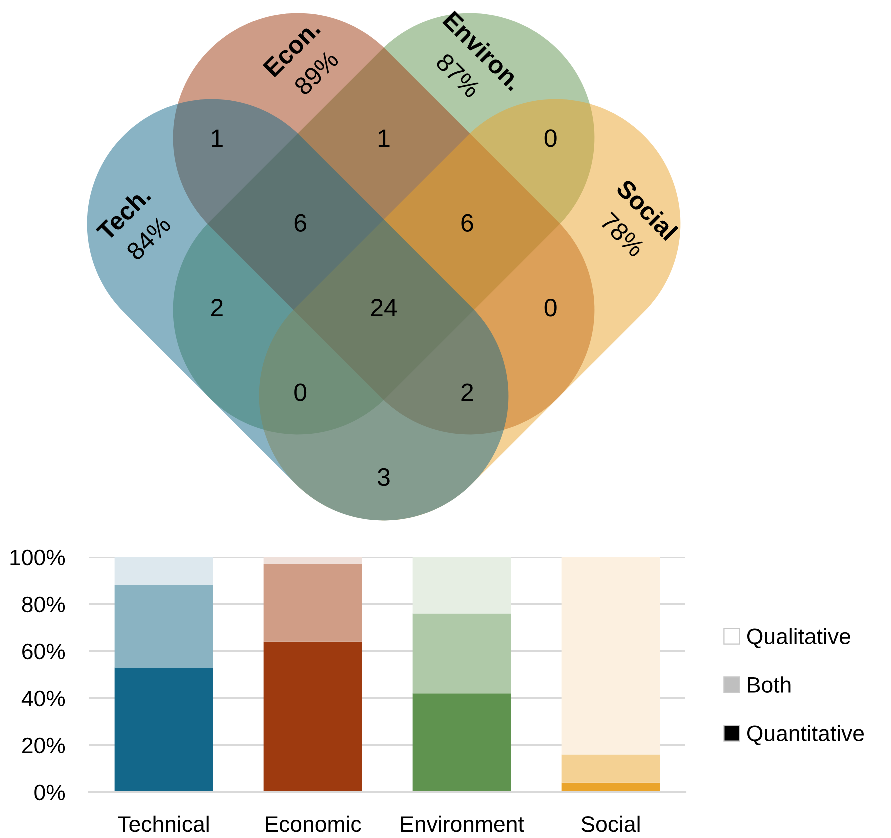 The height and width of the screenshot is (838, 891). Describe the element at coordinates (384, 307) in the screenshot. I see `text: 24` at that location.